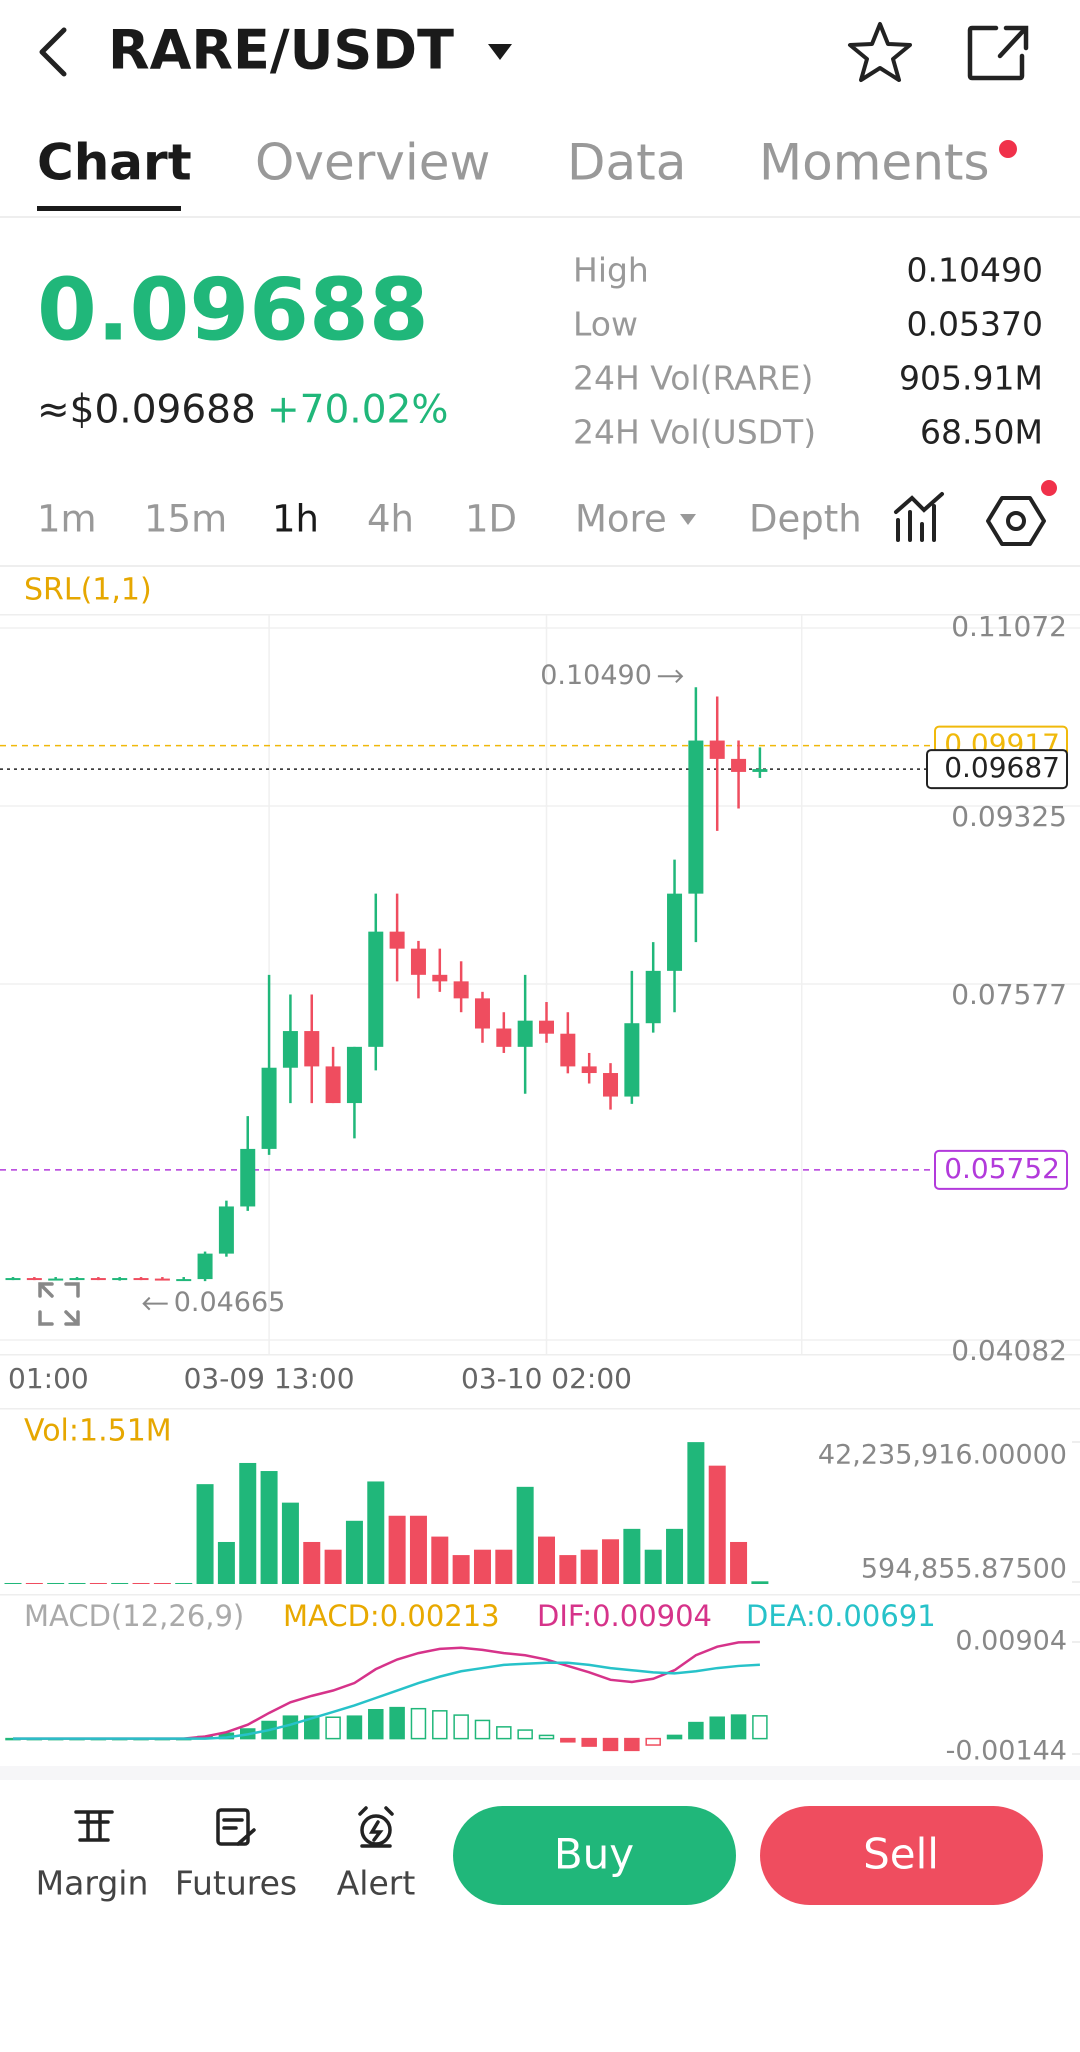 This screenshot has width=1080, height=2052. What do you see at coordinates (53, 52) in the screenshot?
I see `back-button` at bounding box center [53, 52].